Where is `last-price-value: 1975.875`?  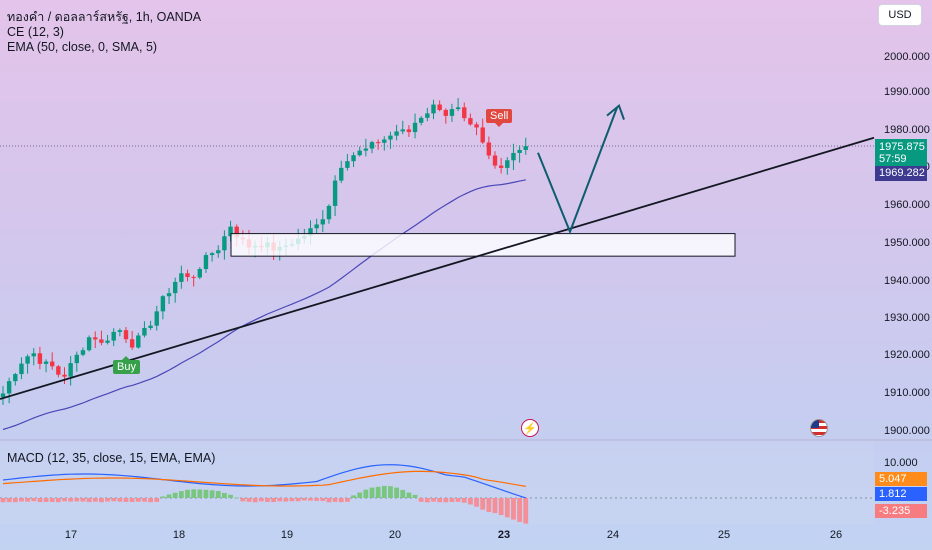 last-price-value: 1975.875 is located at coordinates (902, 147).